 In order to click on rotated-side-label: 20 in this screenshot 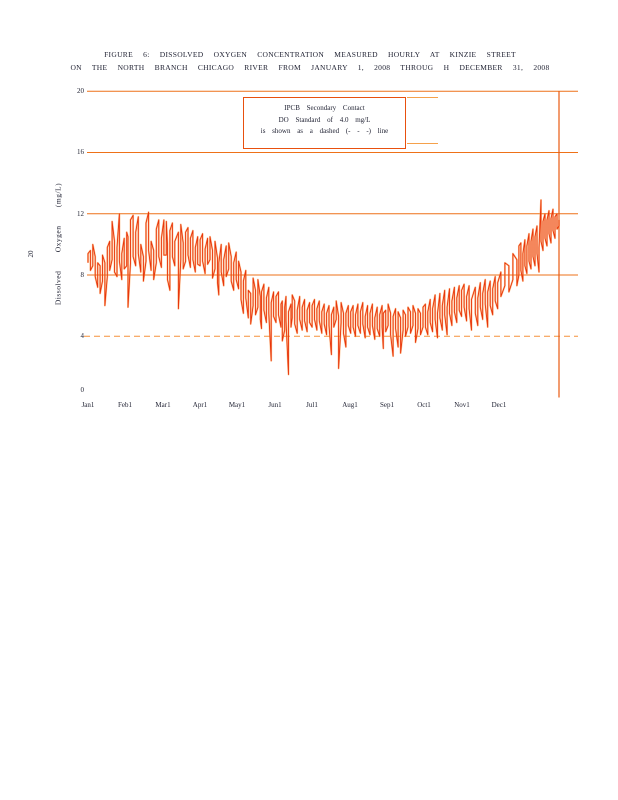, I will do `click(31, 254)`.